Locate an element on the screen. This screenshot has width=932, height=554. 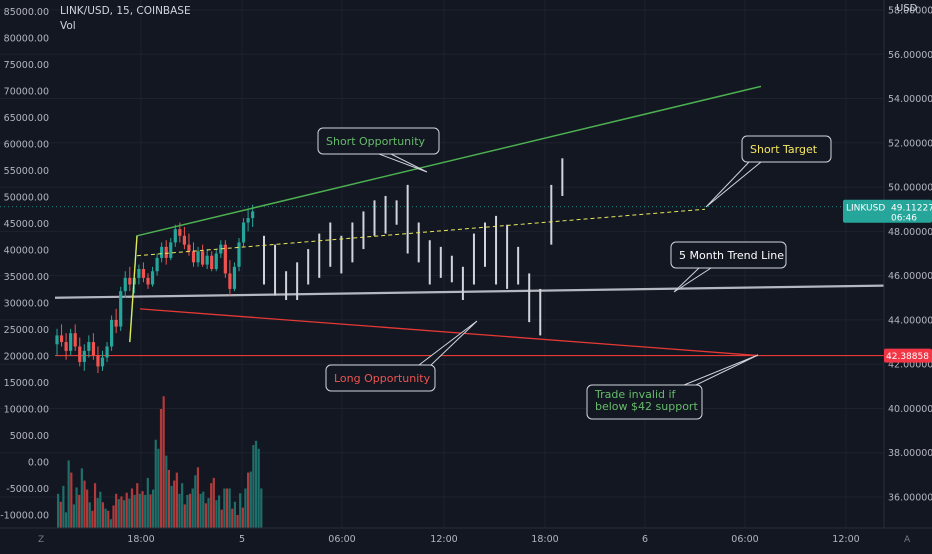
left-axis-tick: 40000.00 is located at coordinates (26, 251).